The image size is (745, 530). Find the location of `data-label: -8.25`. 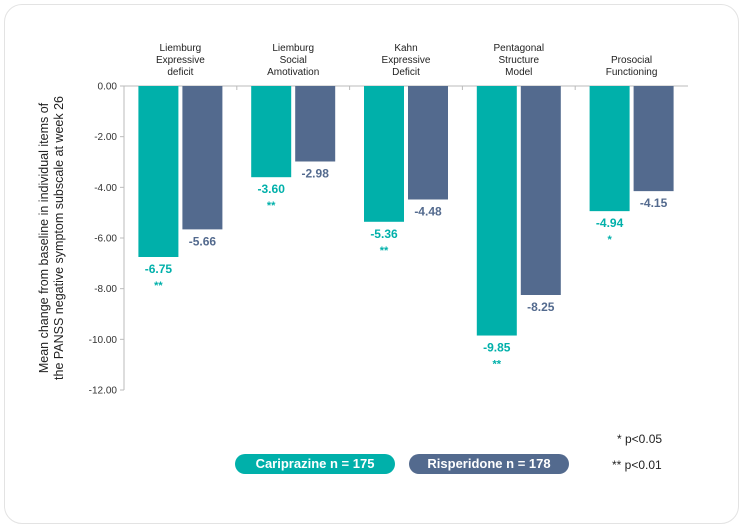

data-label: -8.25 is located at coordinates (541, 307).